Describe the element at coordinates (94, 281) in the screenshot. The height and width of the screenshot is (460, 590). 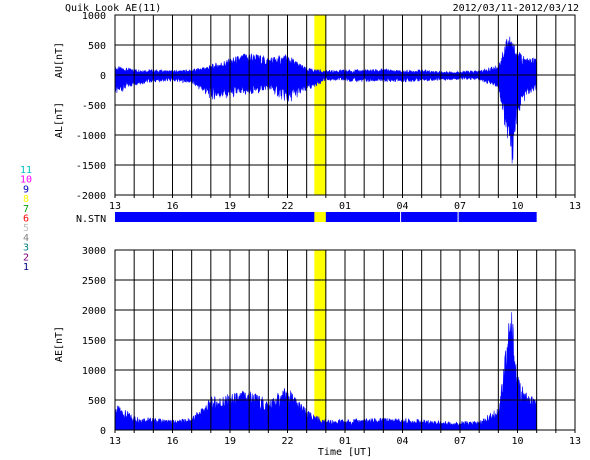
I see `y-tick-label: 2500` at that location.